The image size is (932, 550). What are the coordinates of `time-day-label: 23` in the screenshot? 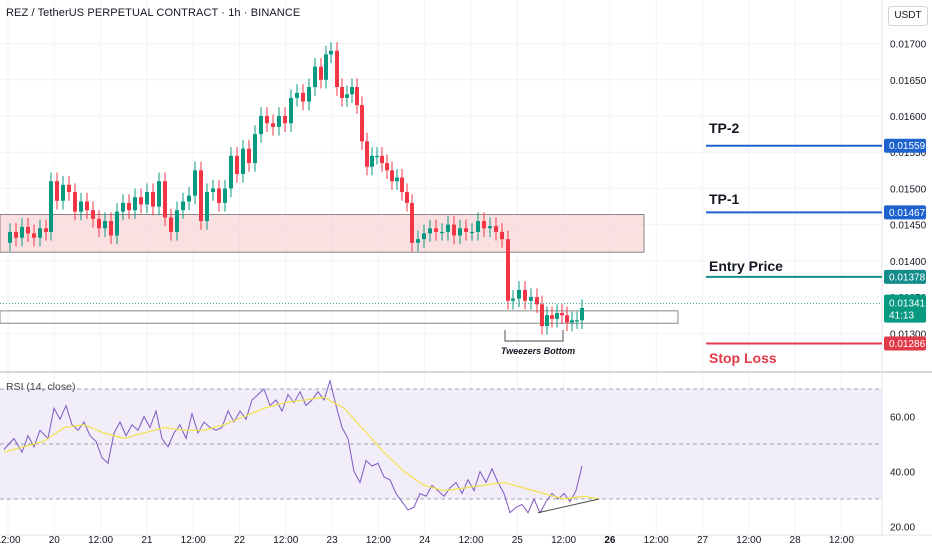 It's located at (333, 540).